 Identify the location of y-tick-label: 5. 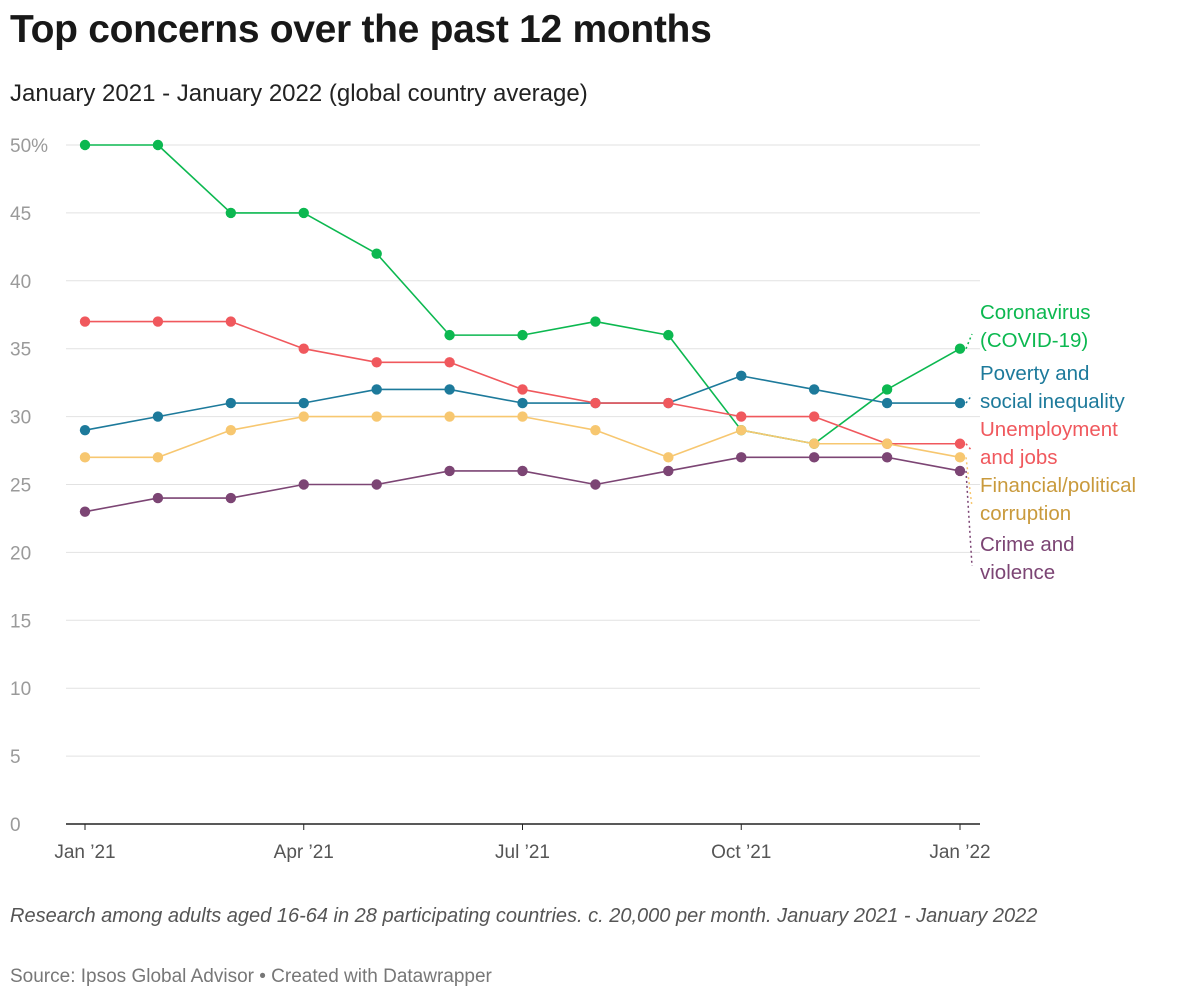
(15, 757).